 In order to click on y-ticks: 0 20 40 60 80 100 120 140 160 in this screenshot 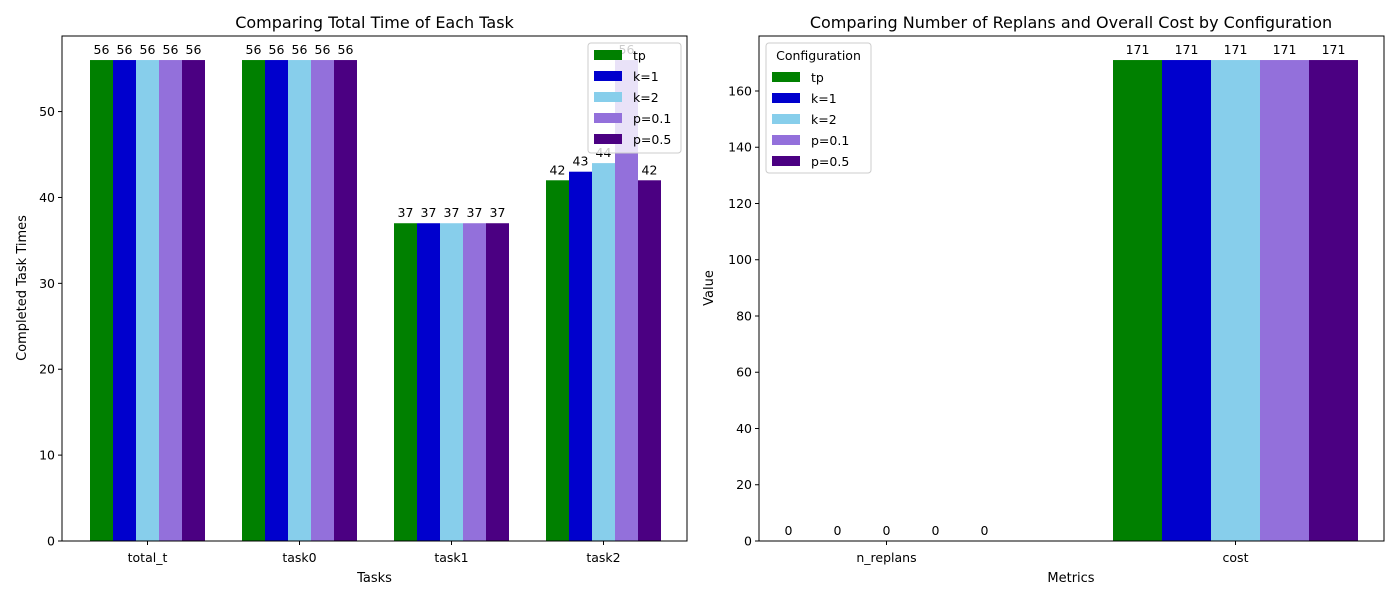, I will do `click(743, 316)`.